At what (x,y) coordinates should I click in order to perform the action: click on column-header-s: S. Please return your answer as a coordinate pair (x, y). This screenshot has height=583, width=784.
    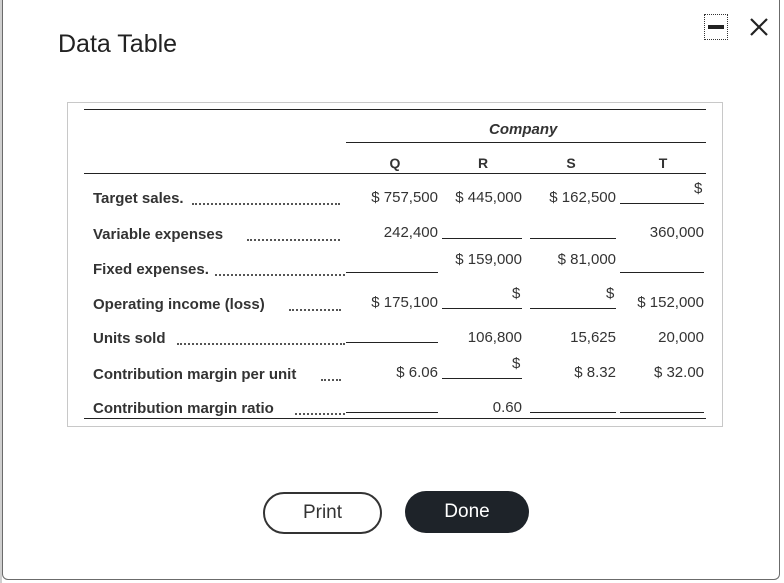
    Looking at the image, I should click on (571, 163).